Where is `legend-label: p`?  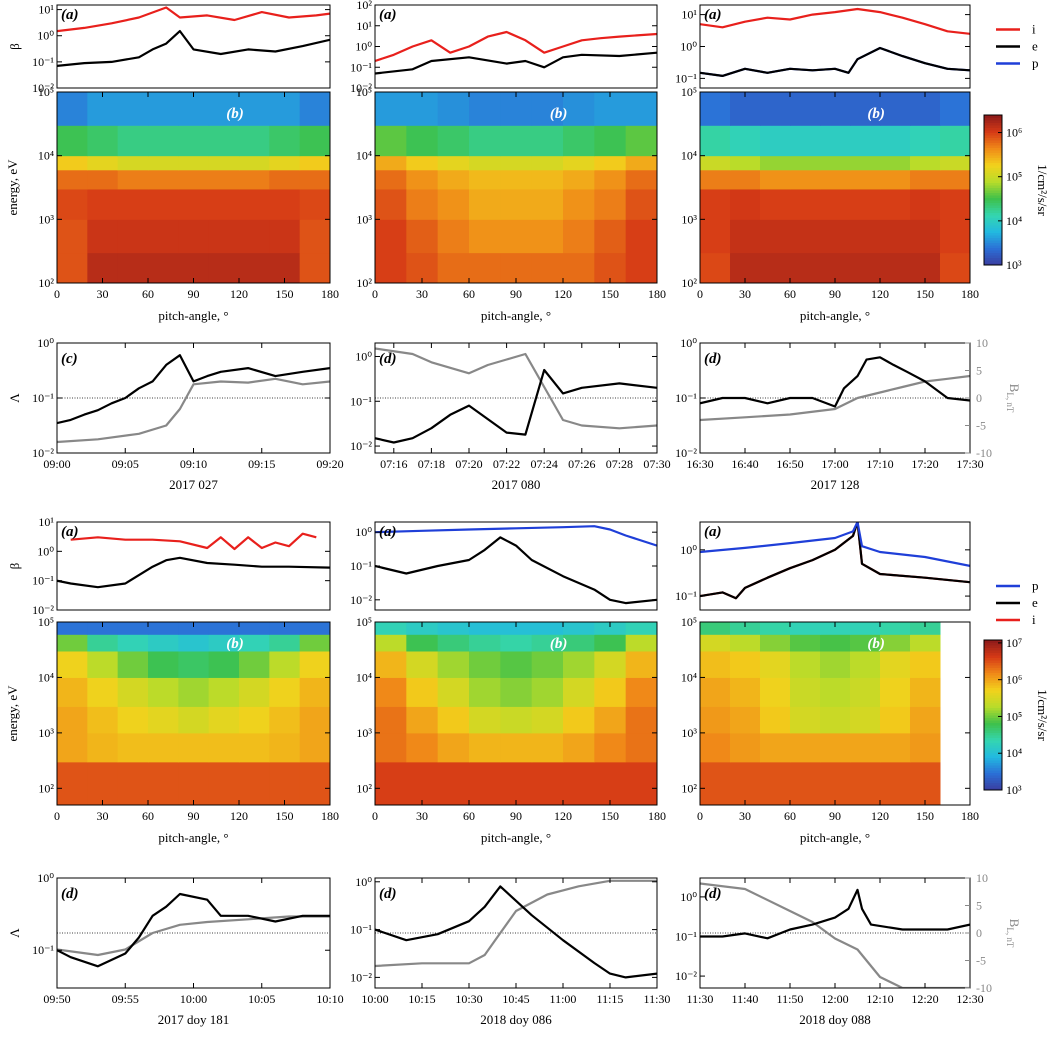
legend-label: p is located at coordinates (1035, 585).